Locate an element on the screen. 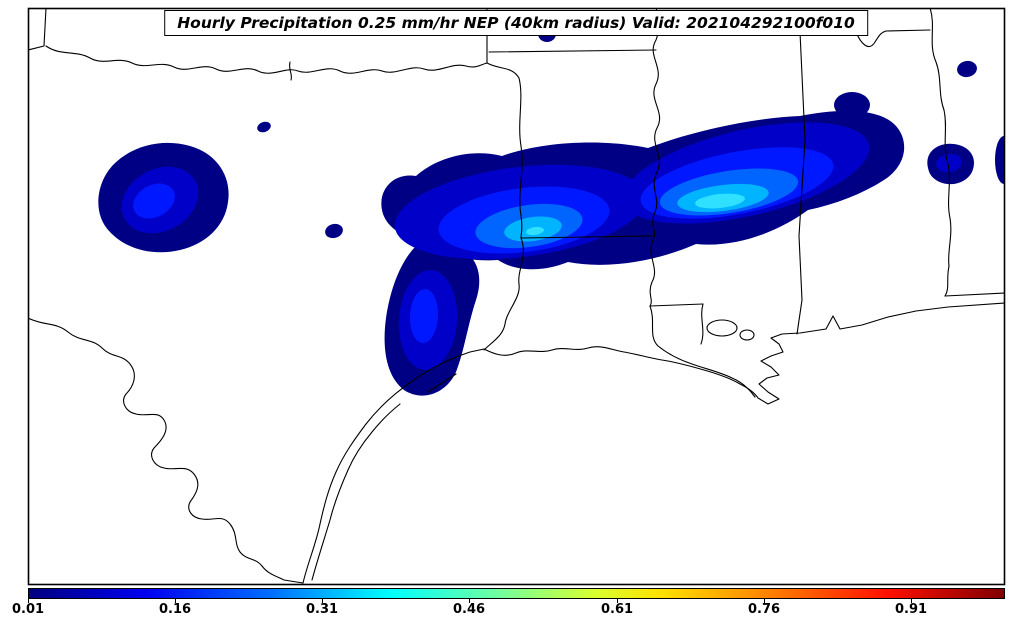 The height and width of the screenshot is (633, 1033). border-alabama-georgia is located at coordinates (940, 153).